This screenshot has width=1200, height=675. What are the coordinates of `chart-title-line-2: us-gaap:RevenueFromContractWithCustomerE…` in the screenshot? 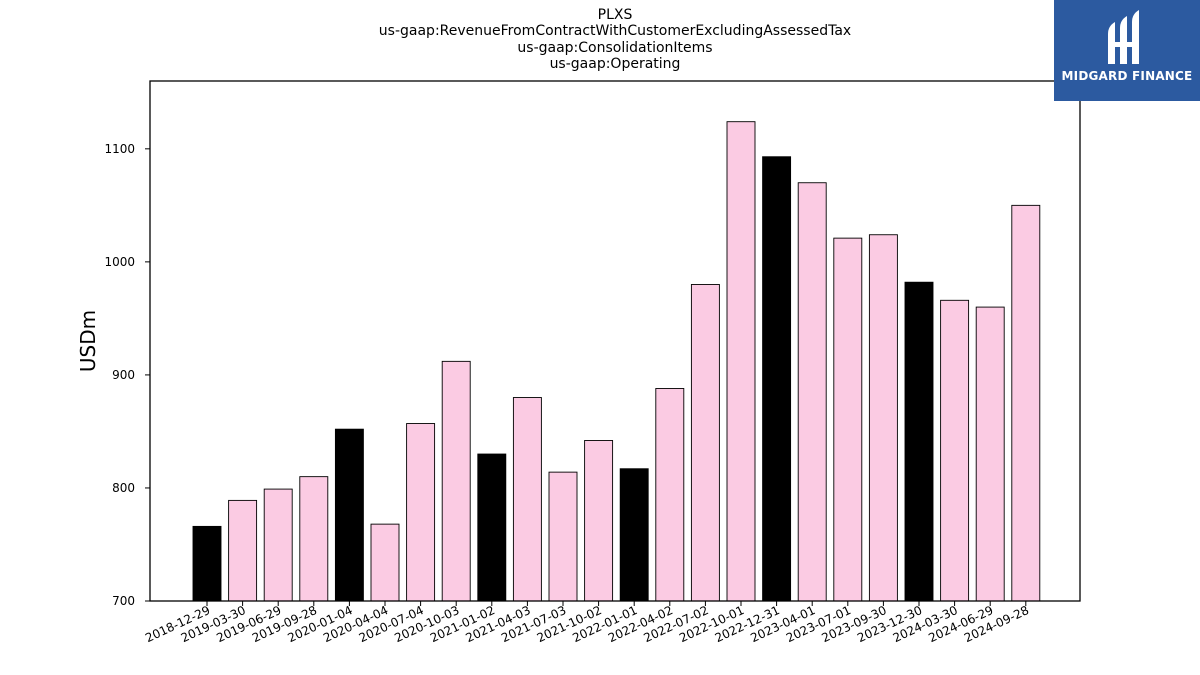 It's located at (615, 31).